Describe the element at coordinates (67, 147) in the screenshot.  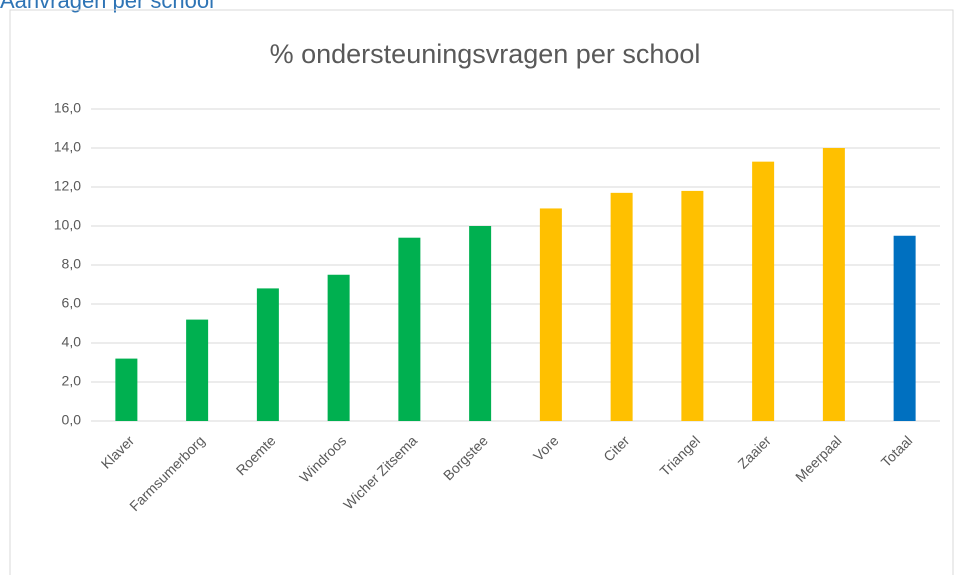
I see `y-tick-label: 14,0` at that location.